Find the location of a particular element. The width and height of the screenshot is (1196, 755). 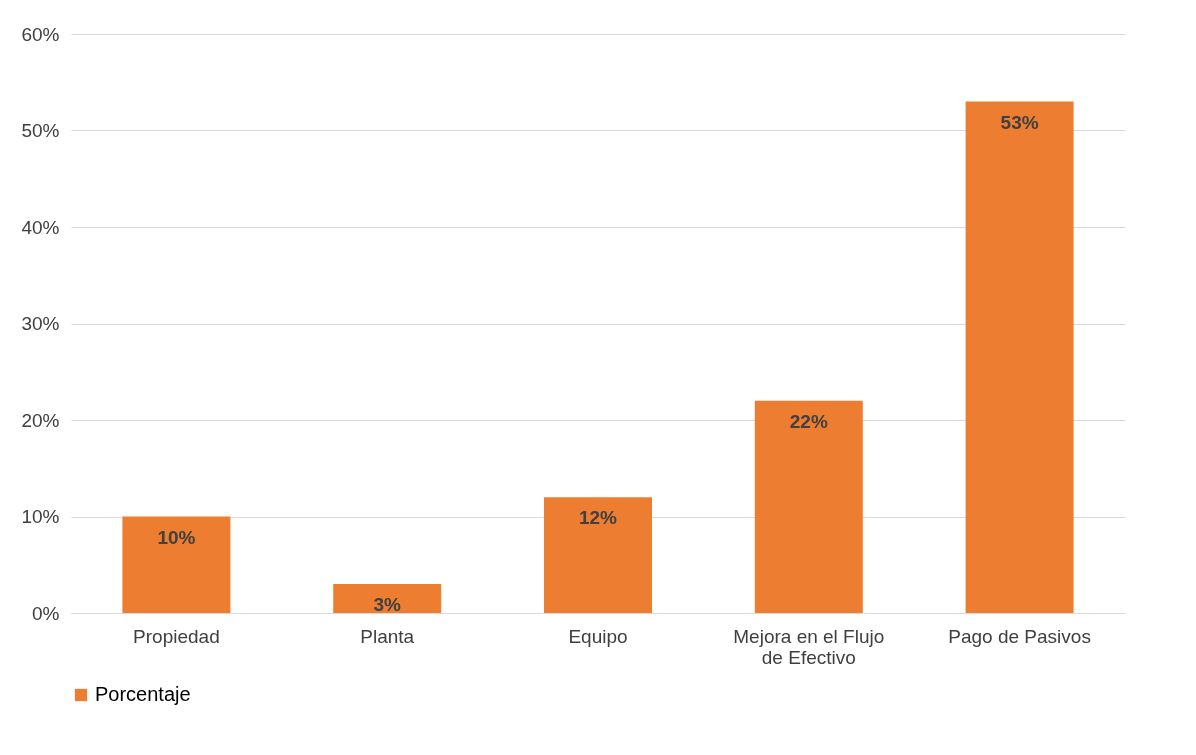

data-label: 10% is located at coordinates (176, 537).